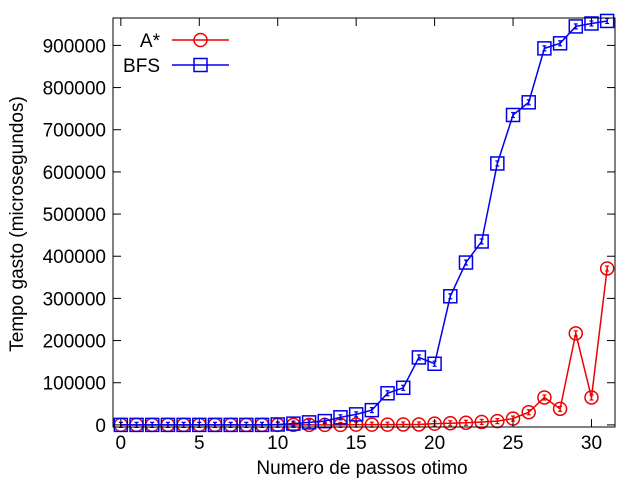 The image size is (640, 480). I want to click on legend: A* BFS, so click(176, 54).